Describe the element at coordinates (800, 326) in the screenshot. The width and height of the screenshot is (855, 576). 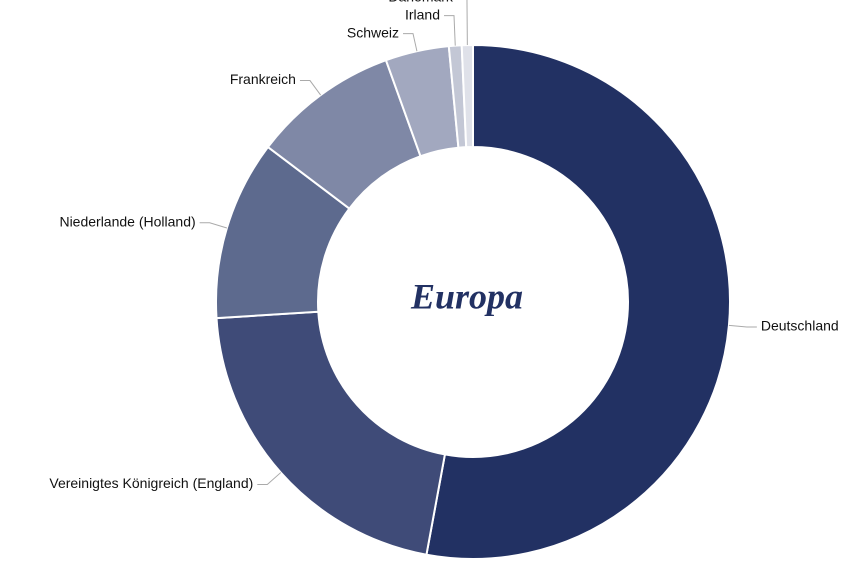
I see `slice-label: Deutschland` at that location.